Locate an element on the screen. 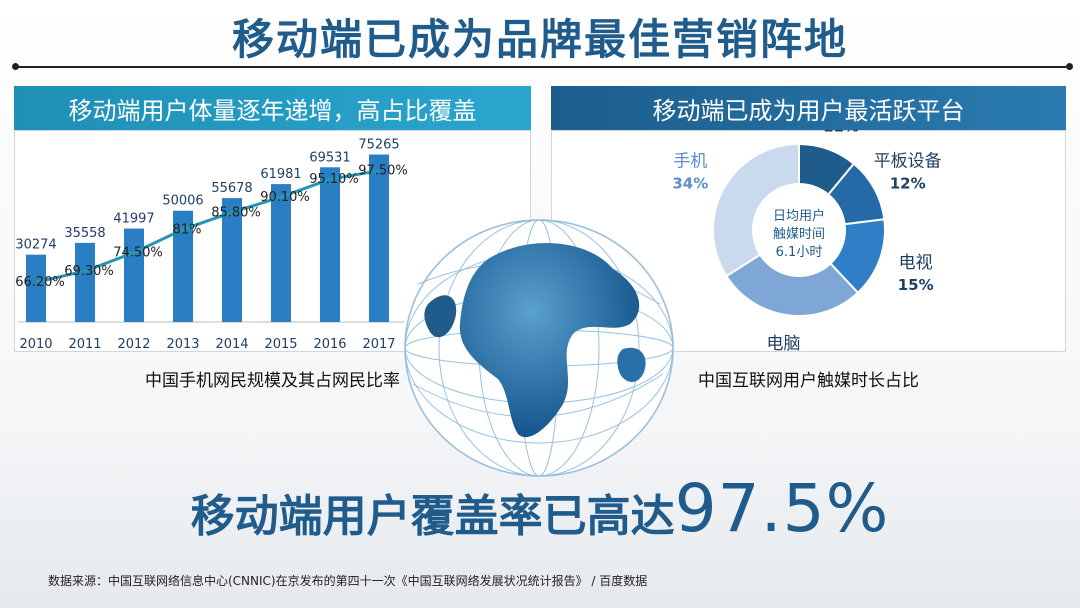 This screenshot has width=1080, height=608. x-tick-label-2010: 2010 is located at coordinates (35, 344).